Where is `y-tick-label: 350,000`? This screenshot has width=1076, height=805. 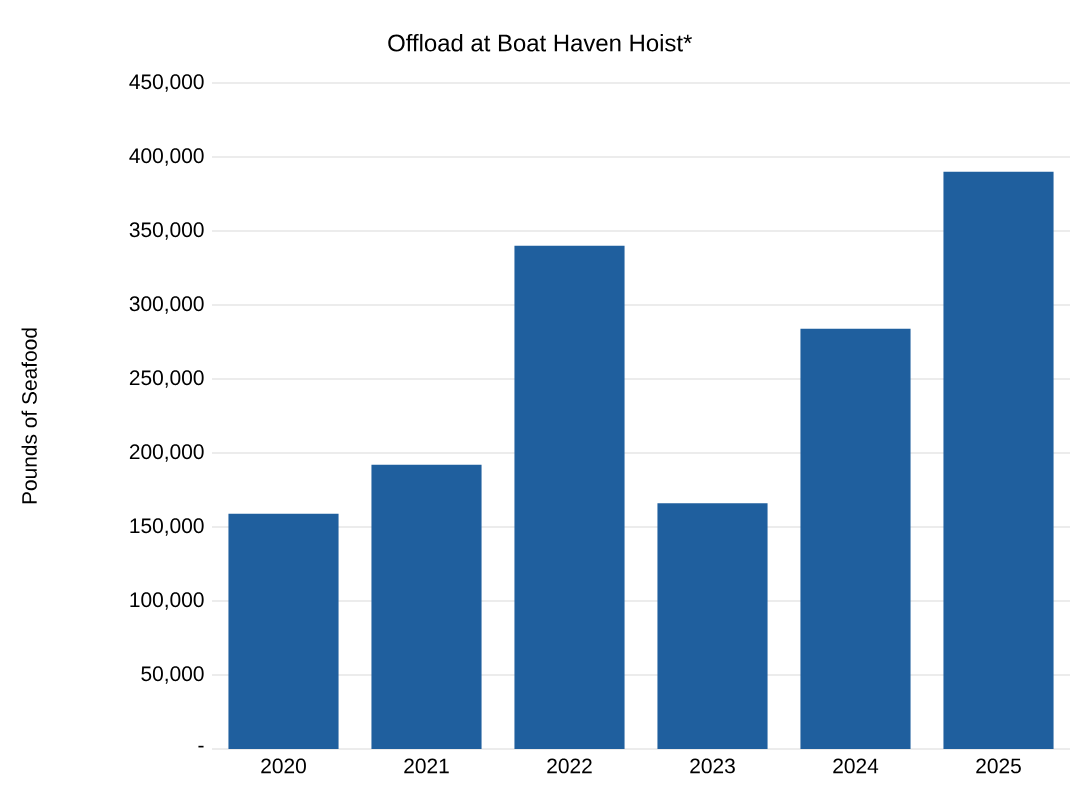 y-tick-label: 350,000 is located at coordinates (166, 231).